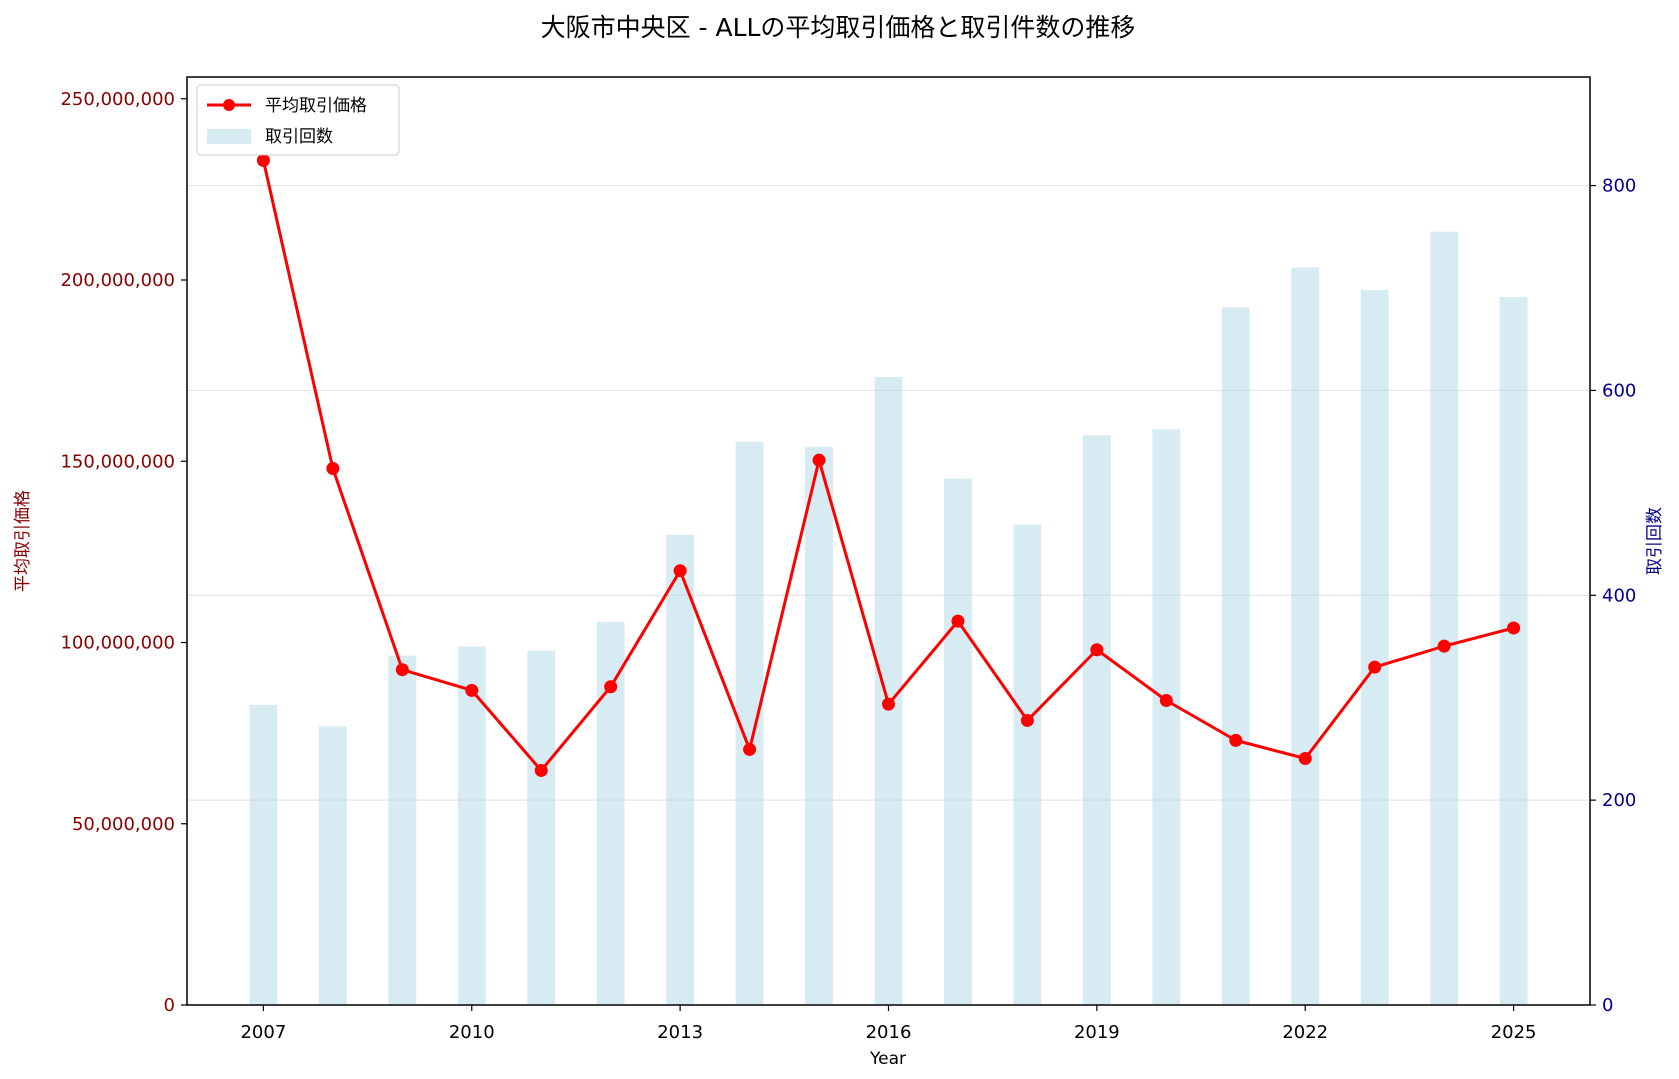  What do you see at coordinates (1619, 390) in the screenshot?
I see `right-tick-label-3: 600` at bounding box center [1619, 390].